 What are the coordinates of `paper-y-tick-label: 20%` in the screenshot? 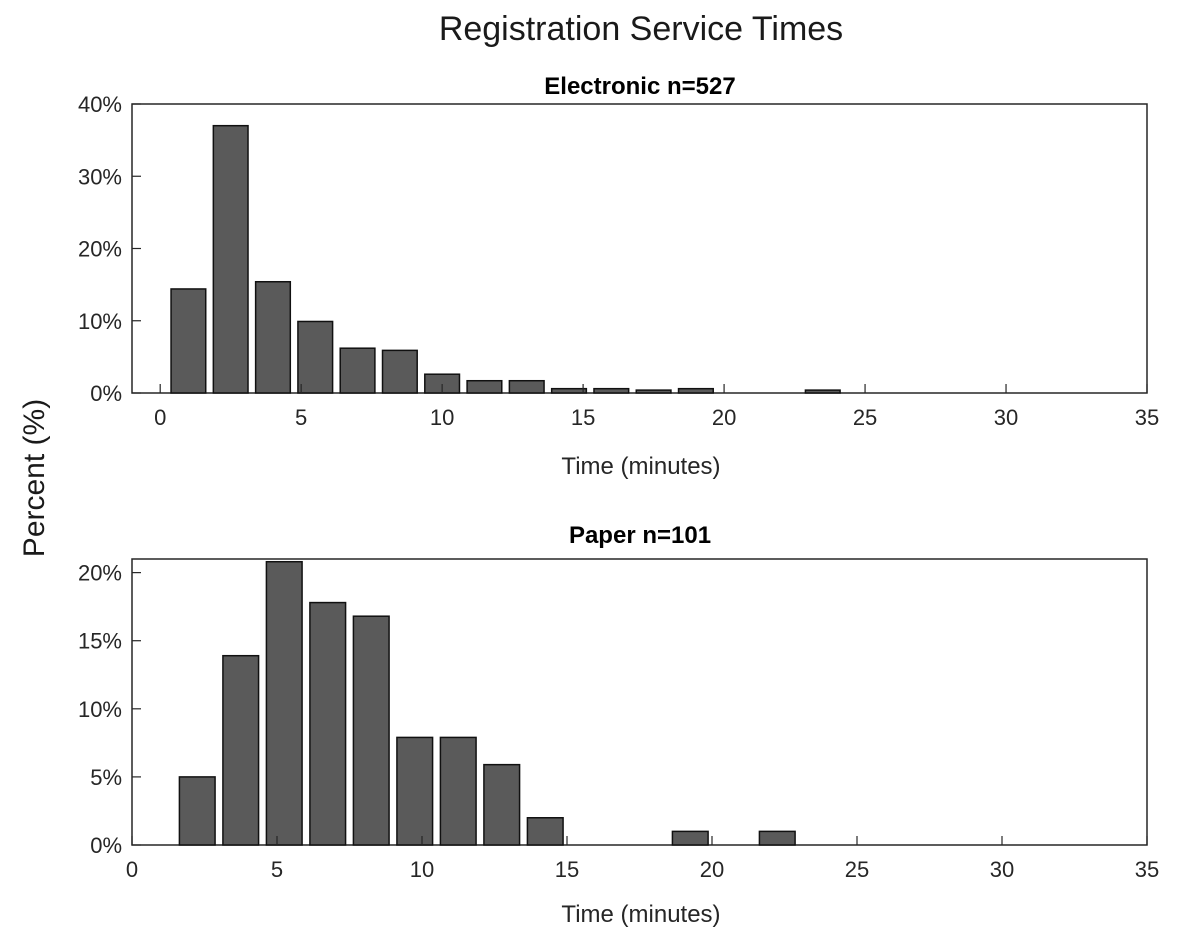 It's located at (100, 573).